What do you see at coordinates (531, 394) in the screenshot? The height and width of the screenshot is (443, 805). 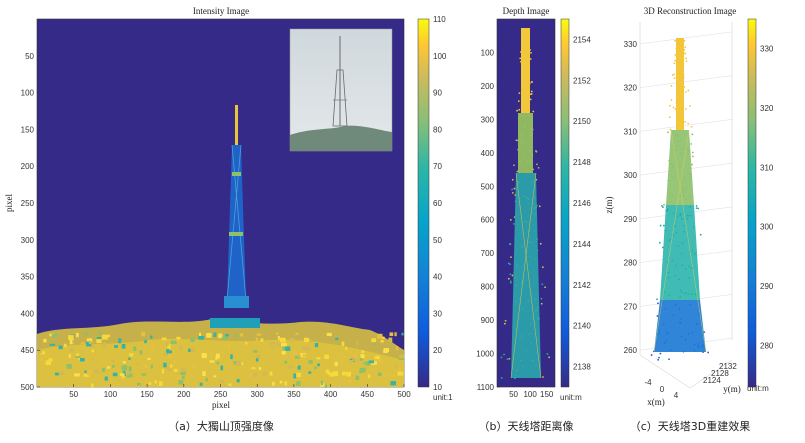 I see `depth-x-ticks: 50 100 150` at bounding box center [531, 394].